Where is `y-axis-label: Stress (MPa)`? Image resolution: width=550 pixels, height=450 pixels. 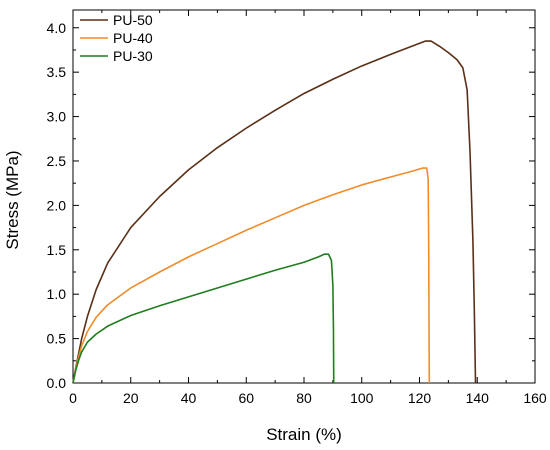
y-axis-label: Stress (MPa) is located at coordinates (12, 199).